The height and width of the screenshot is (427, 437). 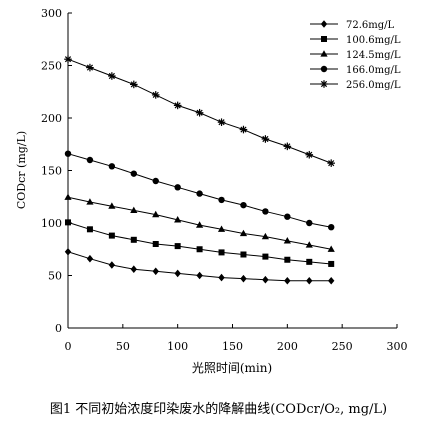 I want to click on legend-label: 72.6mg/L, so click(x=370, y=25).